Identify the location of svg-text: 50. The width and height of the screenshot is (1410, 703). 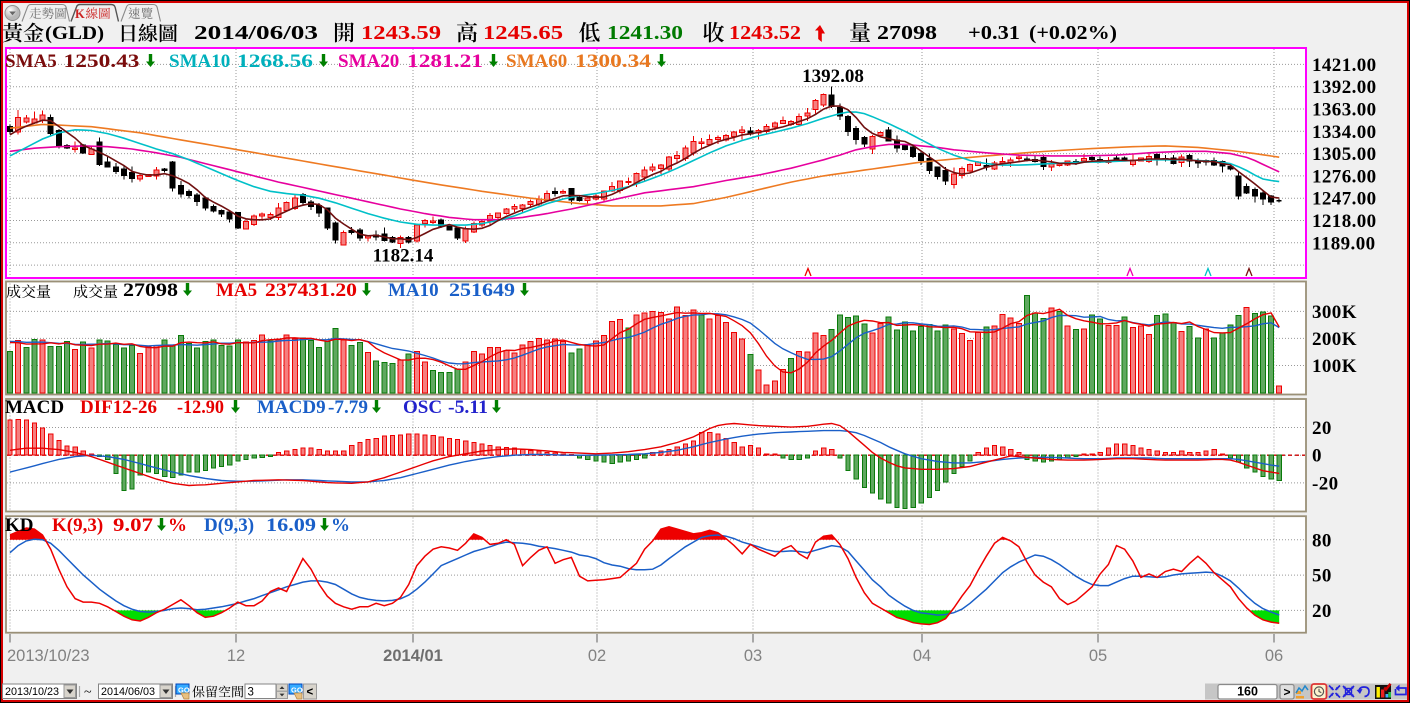
(1322, 576).